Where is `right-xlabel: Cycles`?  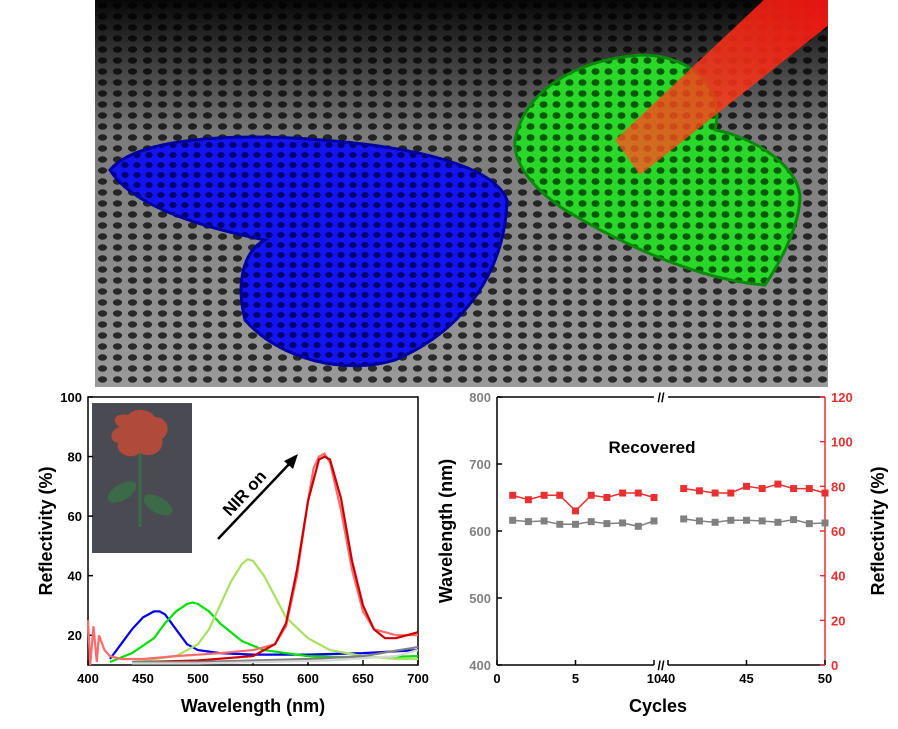
right-xlabel: Cycles is located at coordinates (658, 706).